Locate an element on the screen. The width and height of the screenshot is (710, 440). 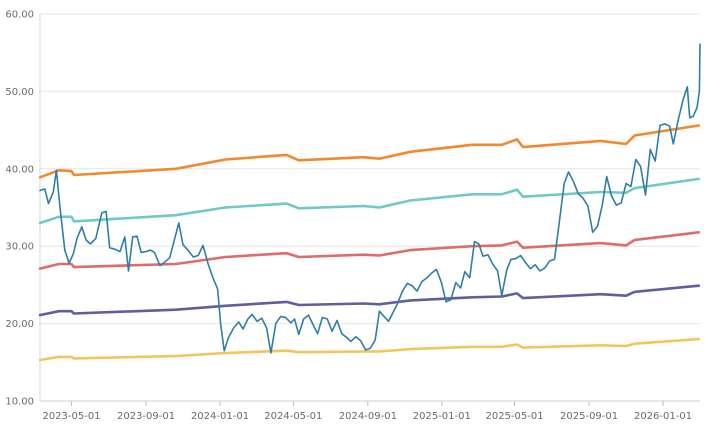
y-tick-label: 50.00 is located at coordinates (19, 92).